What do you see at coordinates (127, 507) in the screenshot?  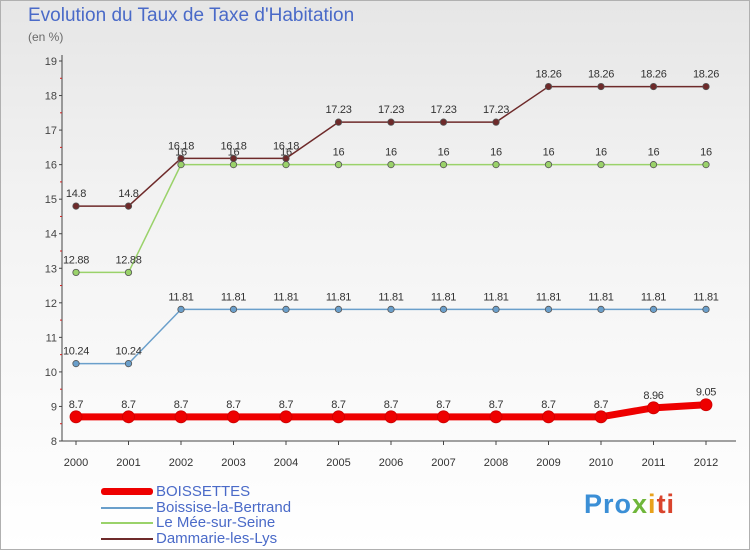 I see `legend-swatch-boissise-la-bertrand` at bounding box center [127, 507].